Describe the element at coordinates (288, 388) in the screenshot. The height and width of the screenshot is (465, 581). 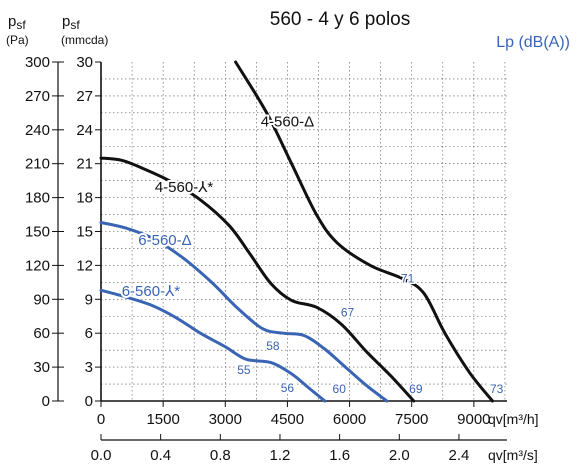
I see `noise-label-6-560: 56` at that location.